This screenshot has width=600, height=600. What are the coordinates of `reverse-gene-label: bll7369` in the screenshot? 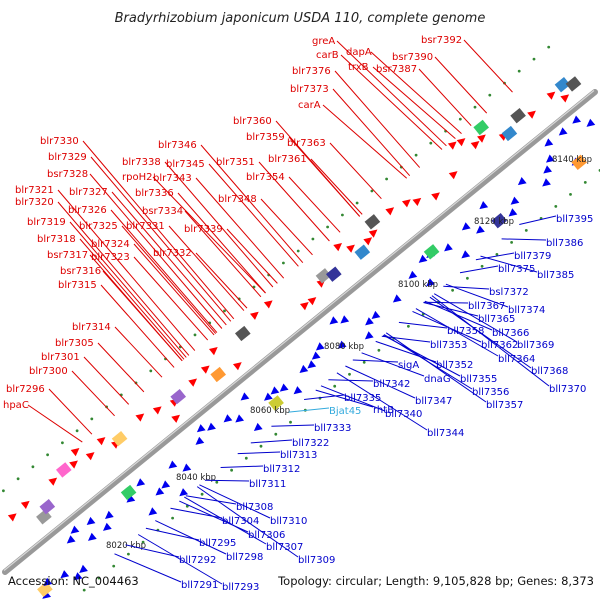 It's located at (535, 345).